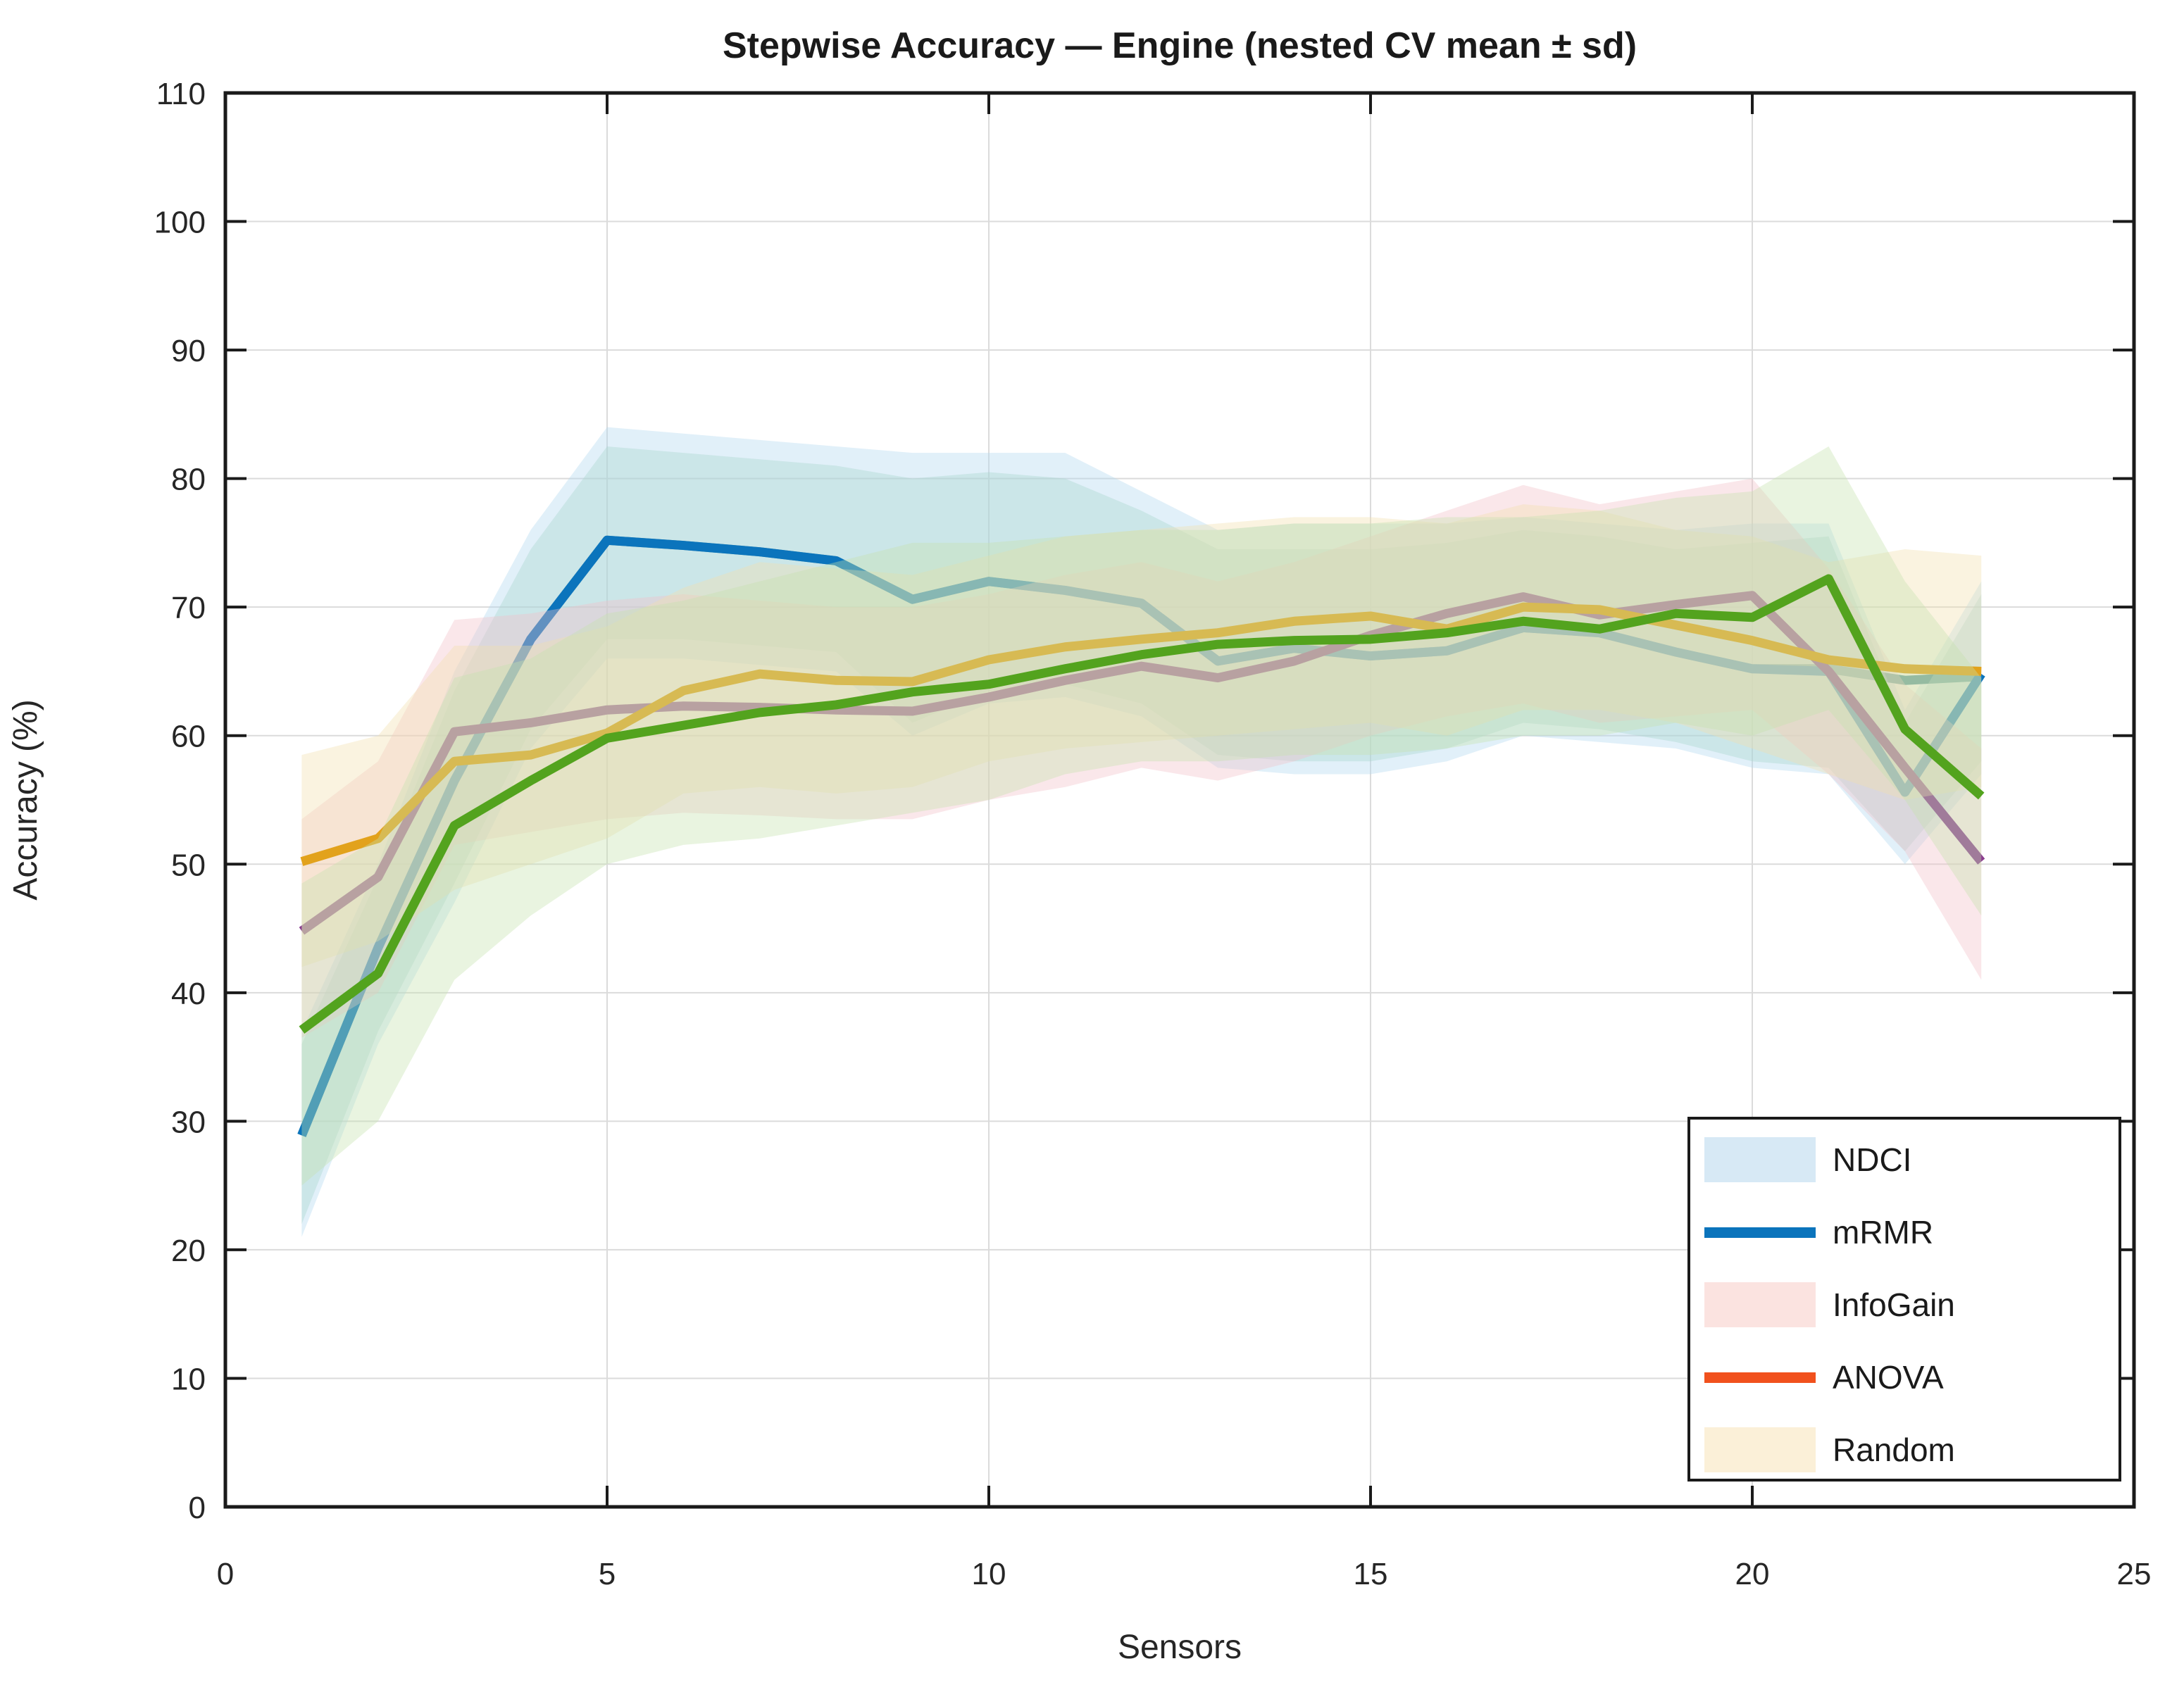 This screenshot has width=2184, height=1685. Describe the element at coordinates (189, 865) in the screenshot. I see `y-tick-label-50: 50` at that location.